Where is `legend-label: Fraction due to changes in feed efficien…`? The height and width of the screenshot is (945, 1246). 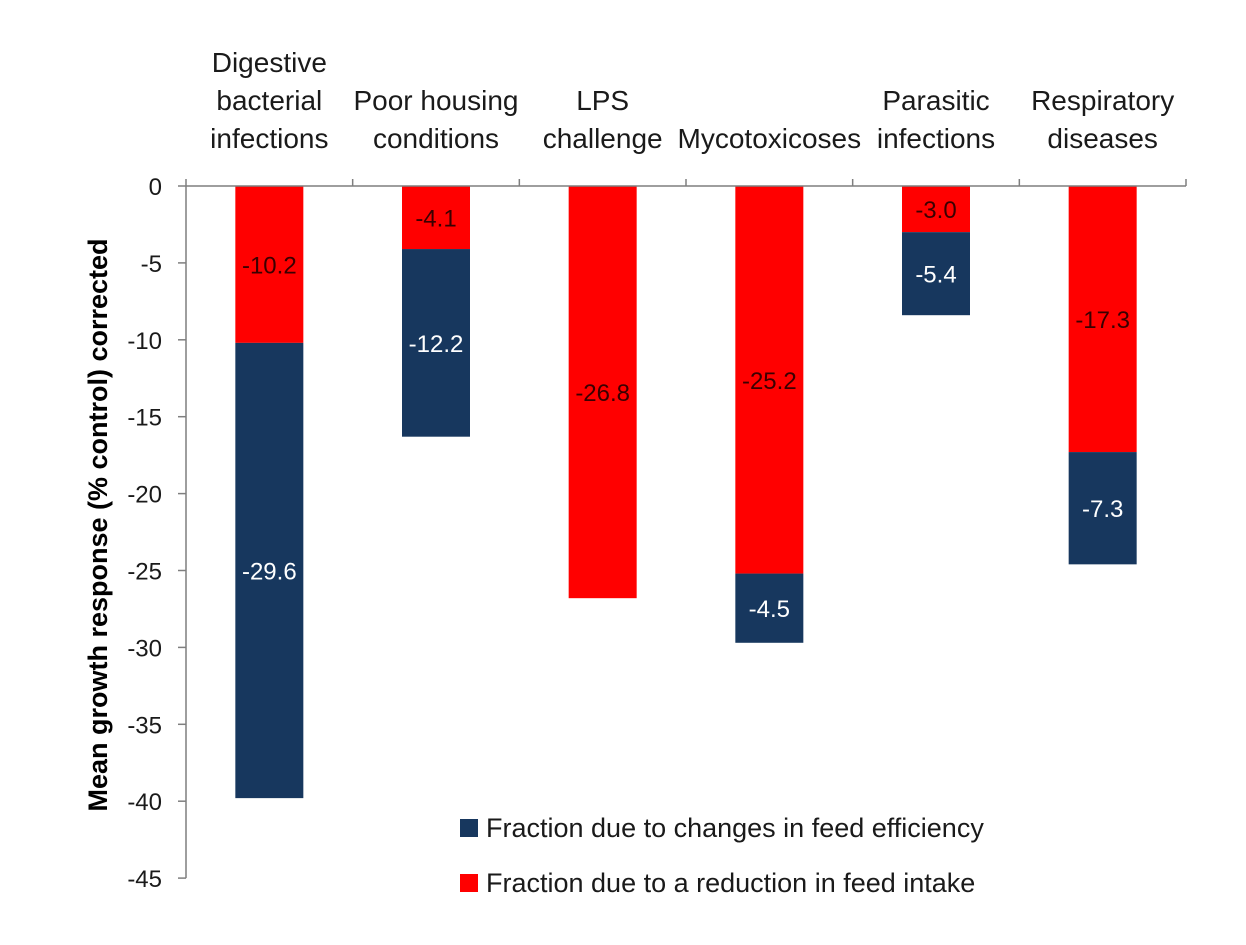
legend-label: Fraction due to changes in feed efficien… is located at coordinates (735, 828).